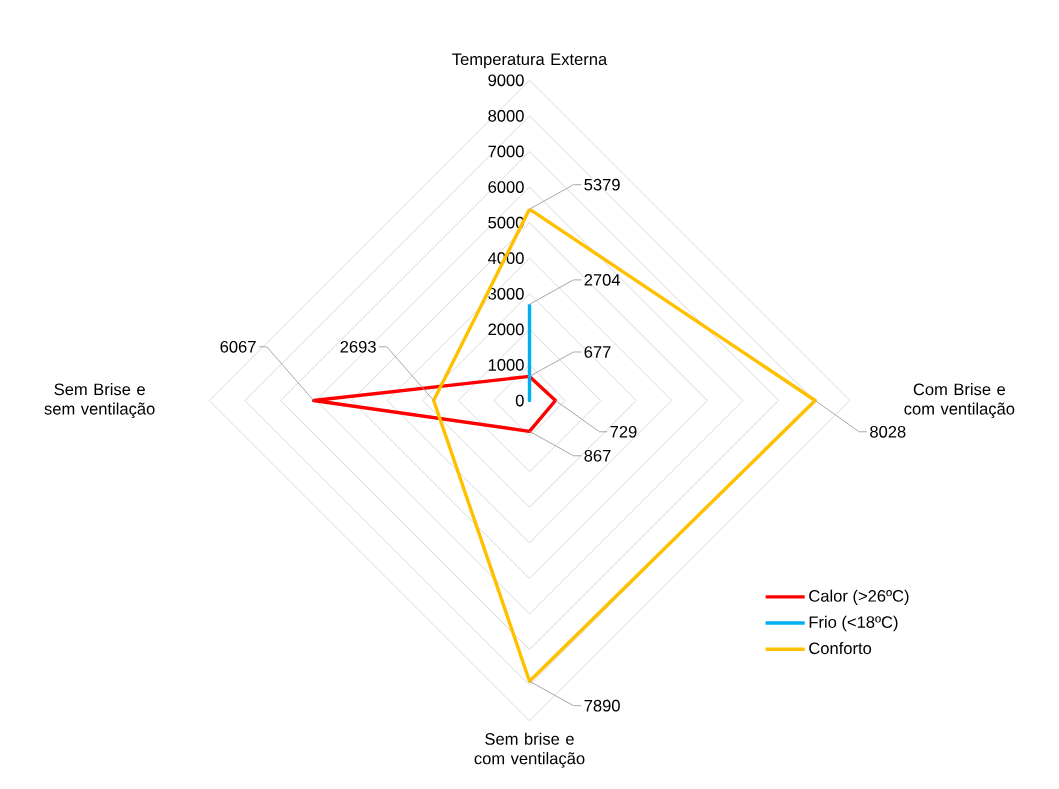 The width and height of the screenshot is (1059, 789). Describe the element at coordinates (99, 400) in the screenshot. I see `spoke-label: Sem Brise e sem ventilação` at that location.